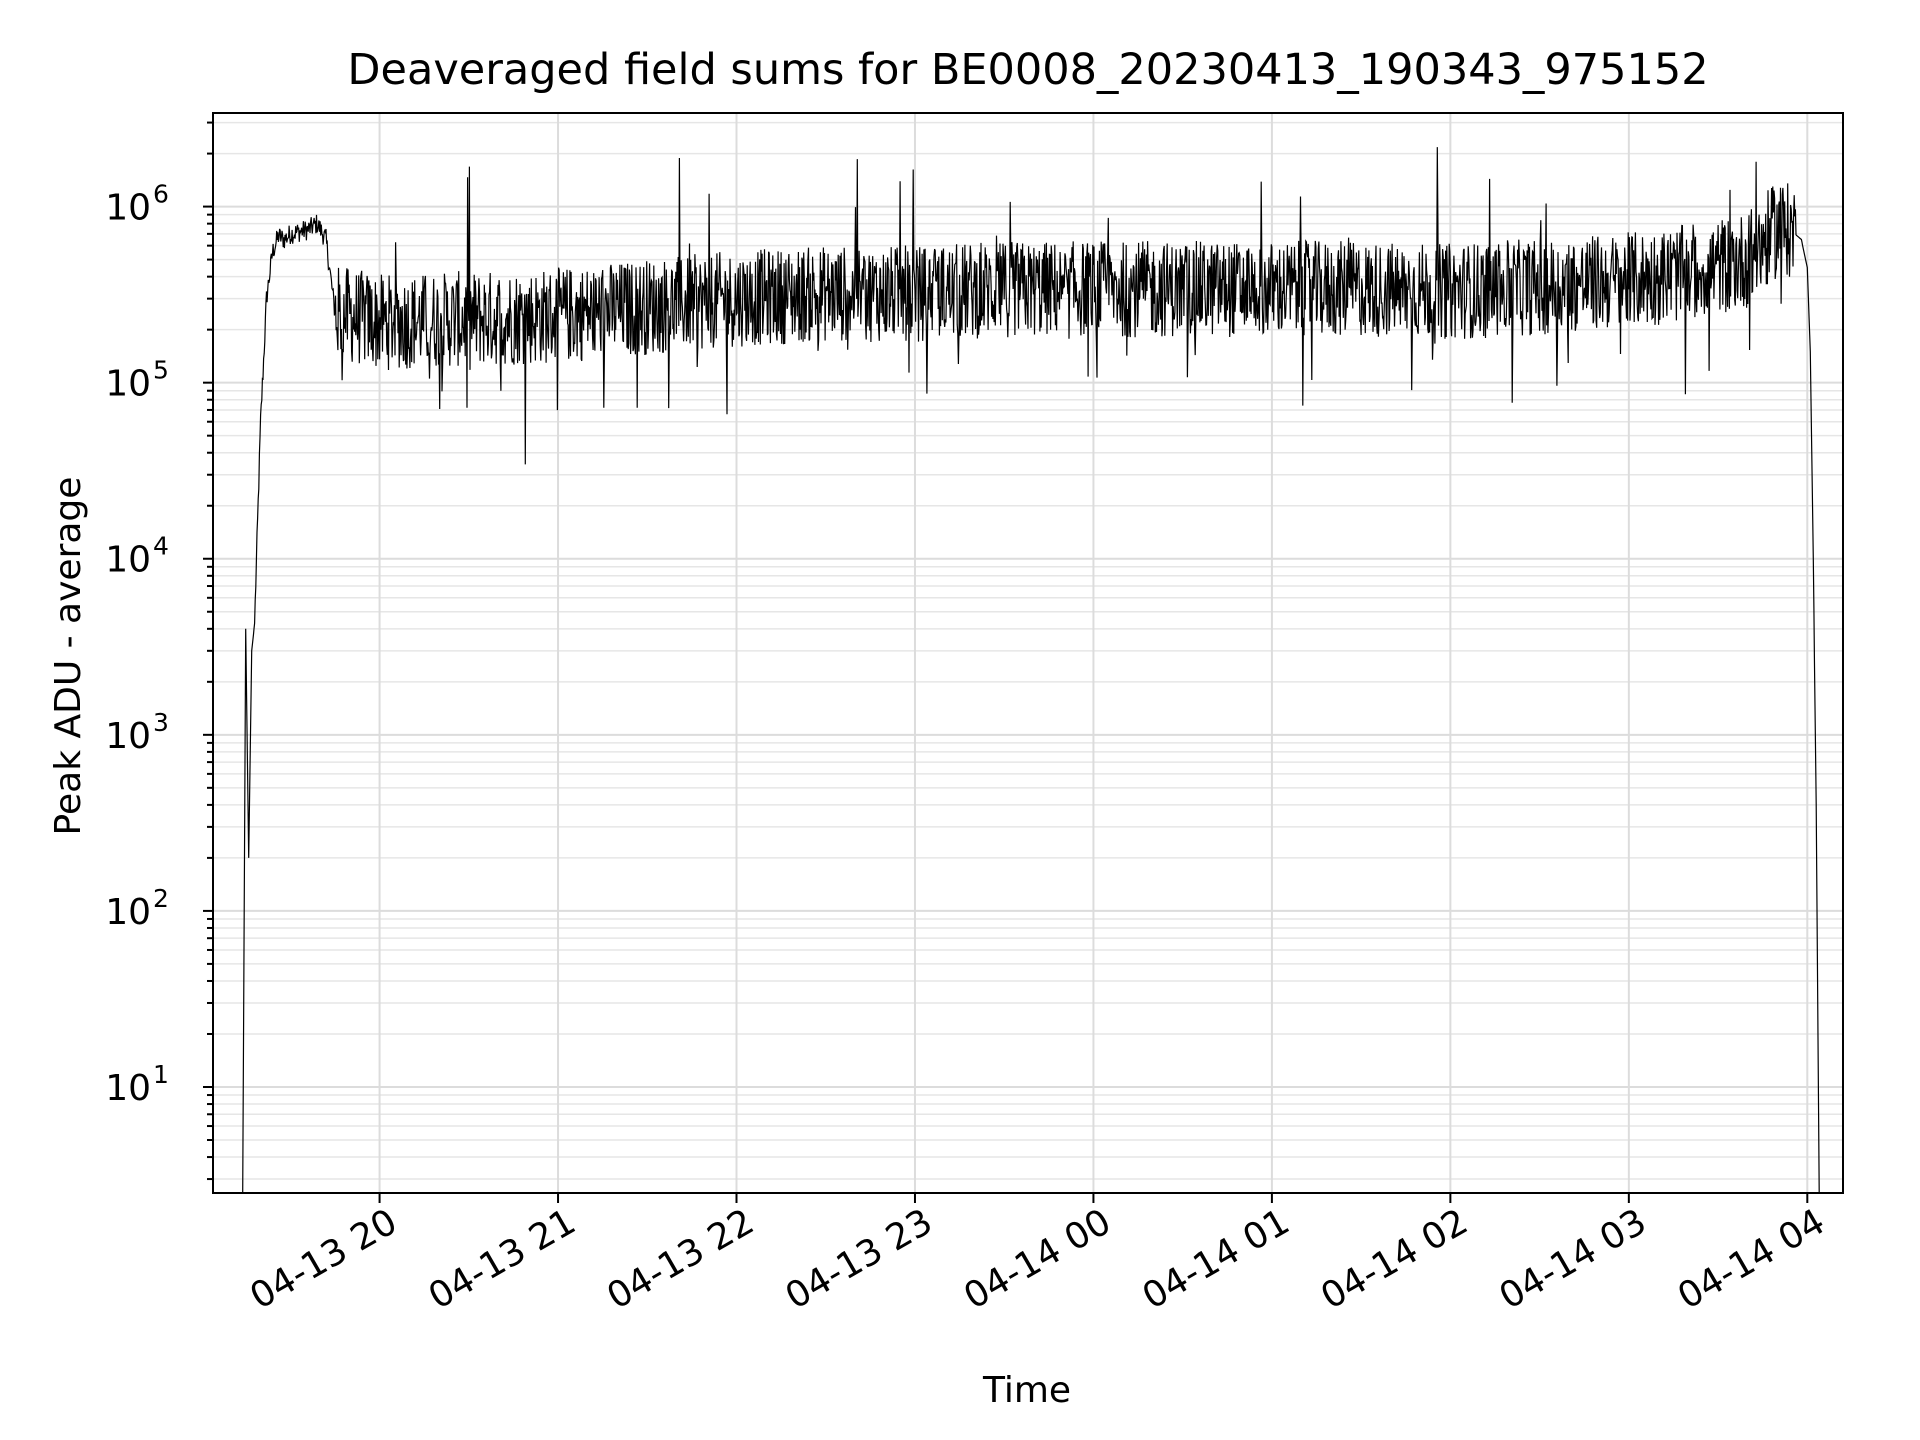  What do you see at coordinates (68, 656) in the screenshot?
I see `y-axis-label: Peak ADU - average` at bounding box center [68, 656].